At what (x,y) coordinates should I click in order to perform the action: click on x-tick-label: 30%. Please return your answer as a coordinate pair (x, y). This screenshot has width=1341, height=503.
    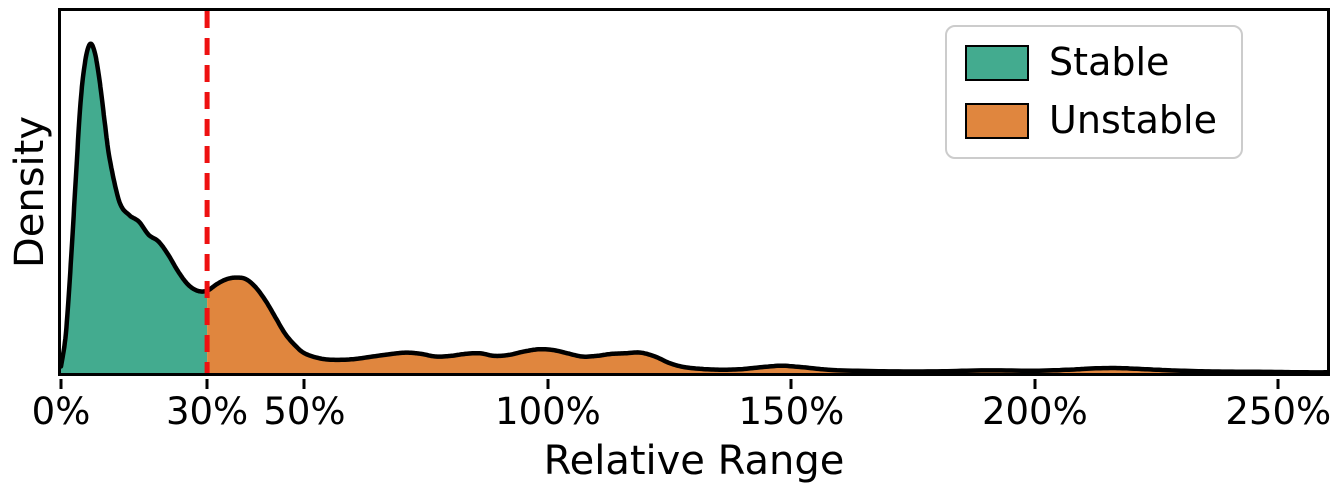
    Looking at the image, I should click on (207, 411).